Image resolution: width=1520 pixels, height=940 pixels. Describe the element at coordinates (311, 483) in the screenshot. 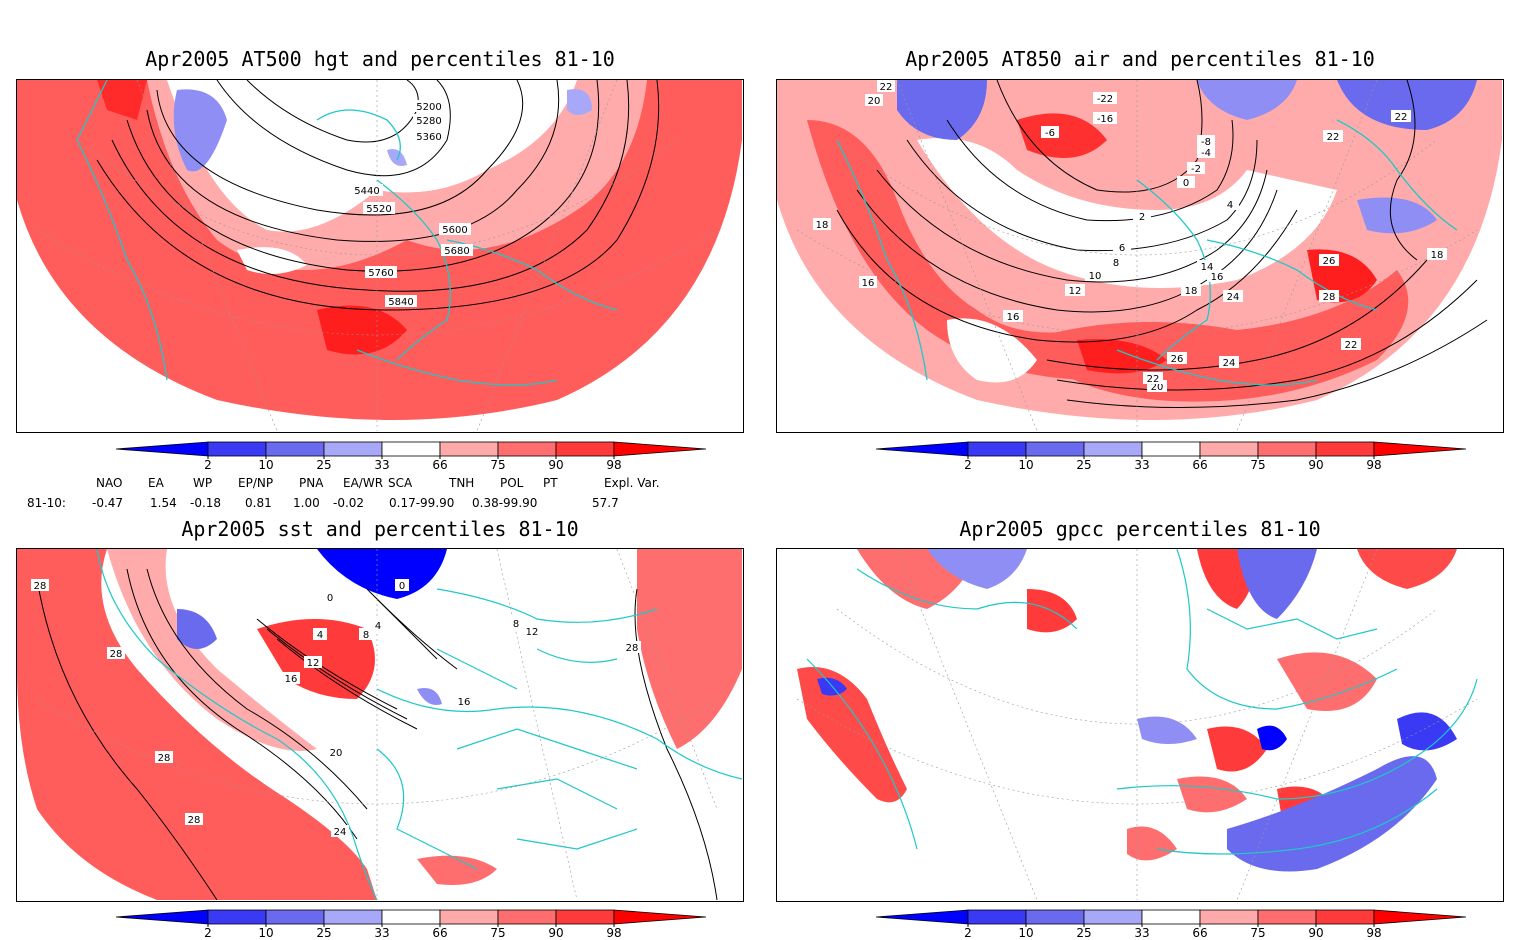

I see `index-header: PNA` at that location.